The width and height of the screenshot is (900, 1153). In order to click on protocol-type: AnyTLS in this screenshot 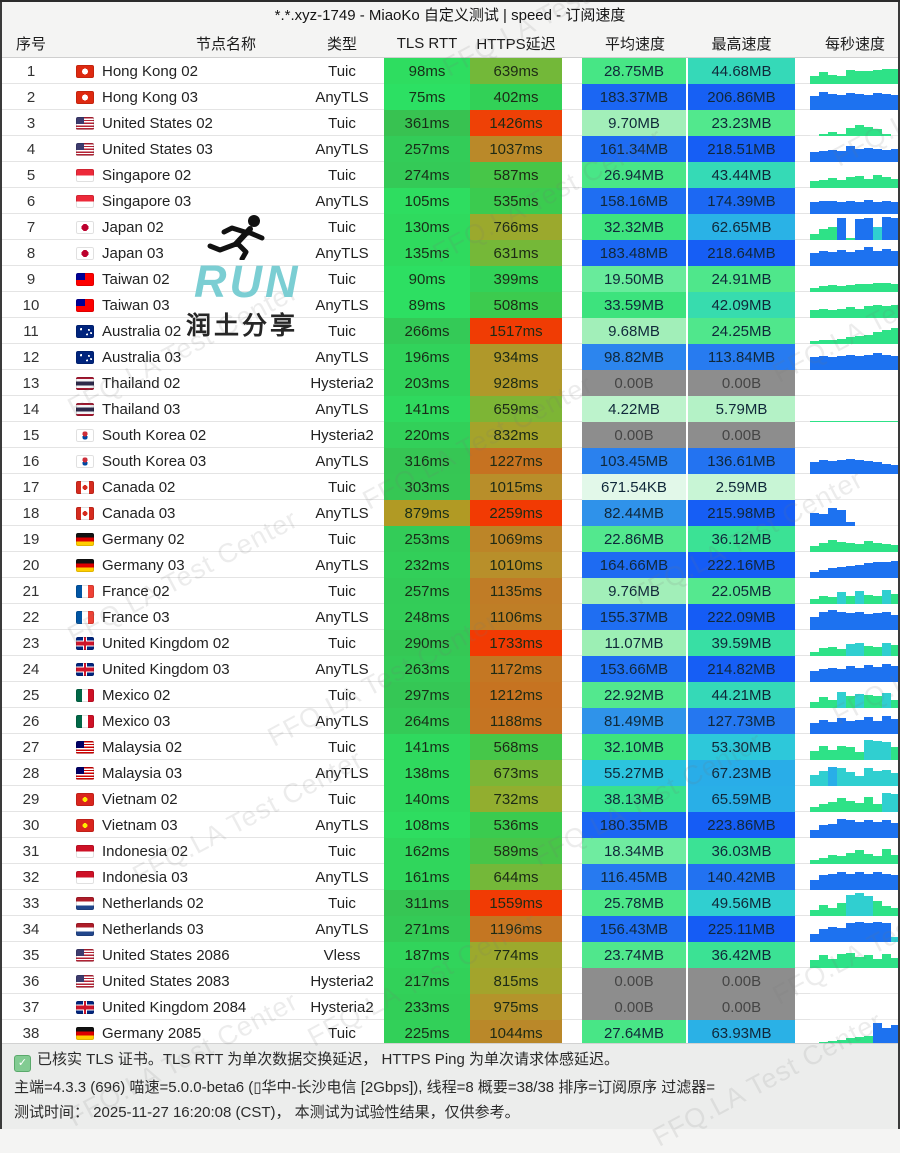, I will do `click(342, 877)`.